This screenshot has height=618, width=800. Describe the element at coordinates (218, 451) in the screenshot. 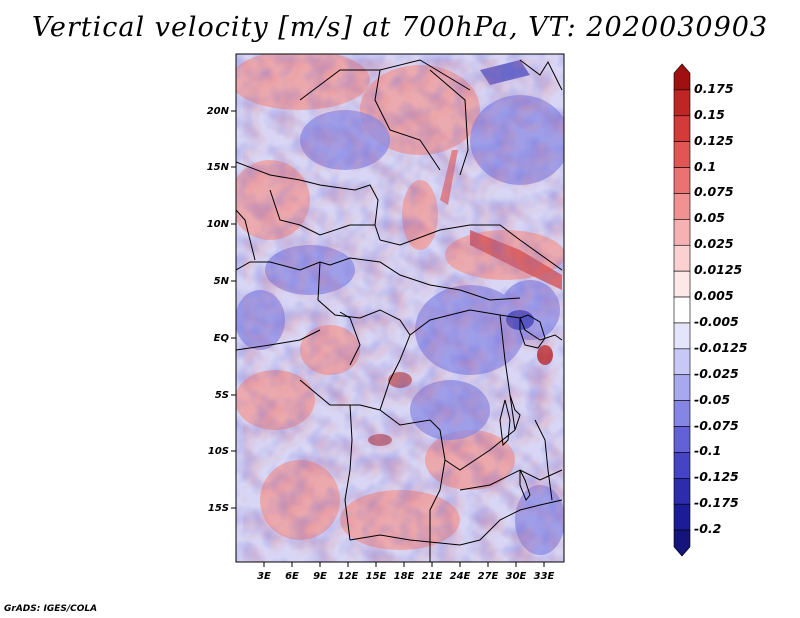

I see `lat-label: 10S` at that location.